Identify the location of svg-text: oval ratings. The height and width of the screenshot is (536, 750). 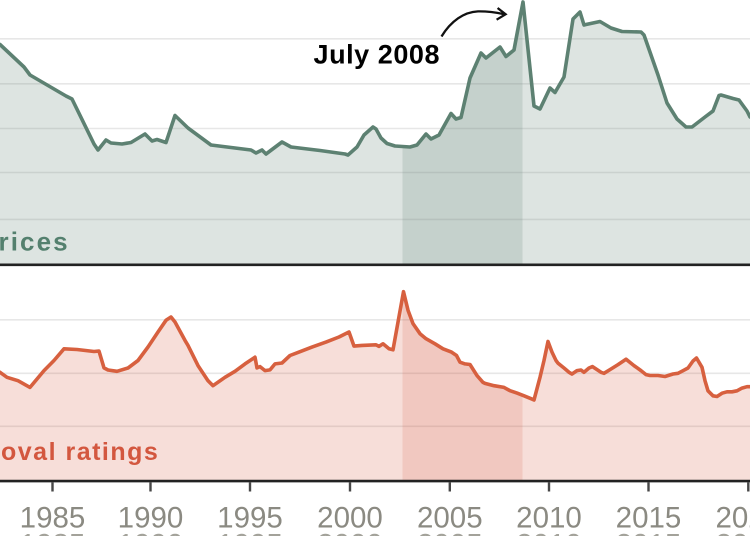
(80, 452).